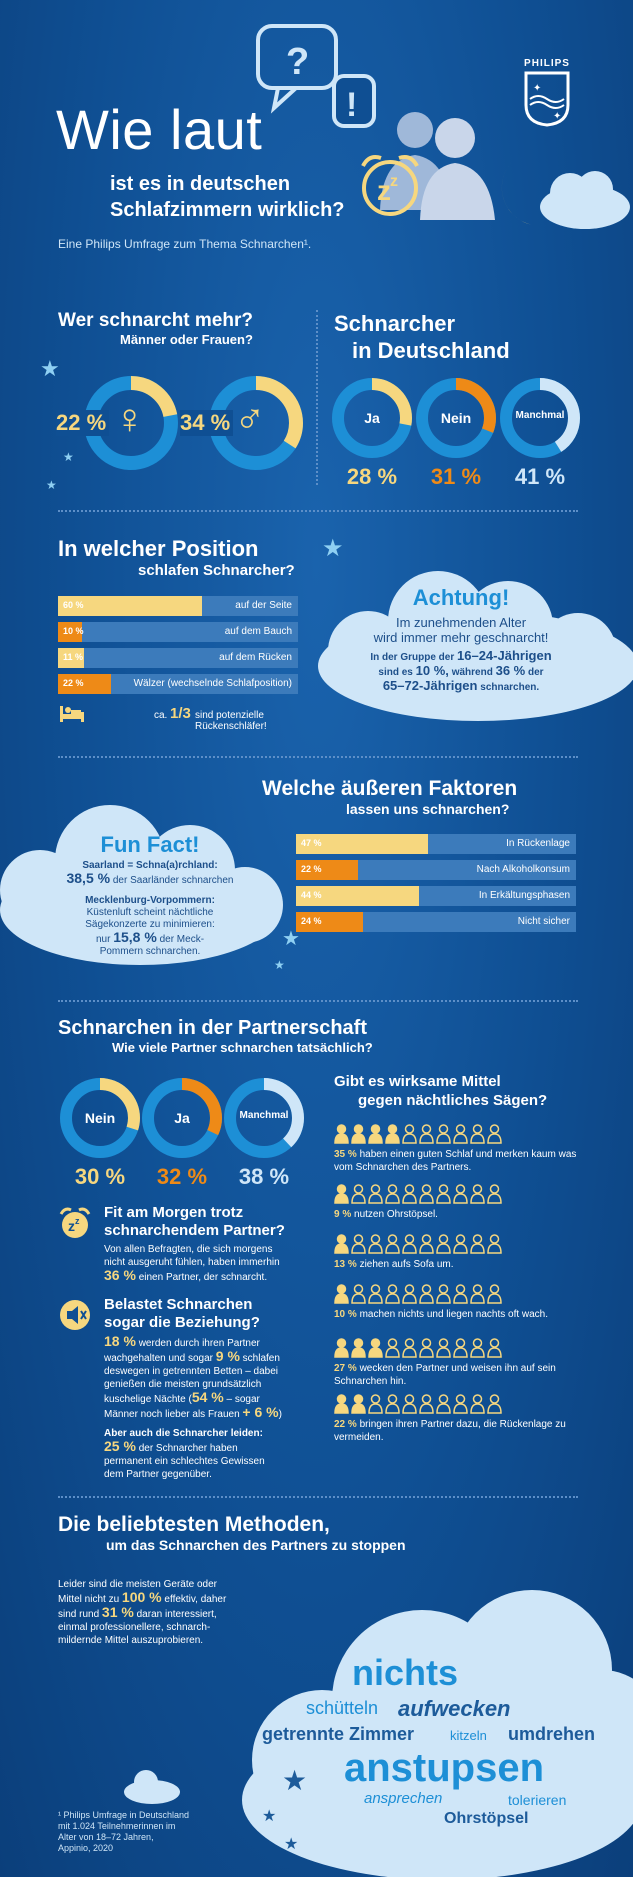 This screenshot has height=1877, width=633. Describe the element at coordinates (75, 1315) in the screenshot. I see `mute-speaker-icon` at that location.